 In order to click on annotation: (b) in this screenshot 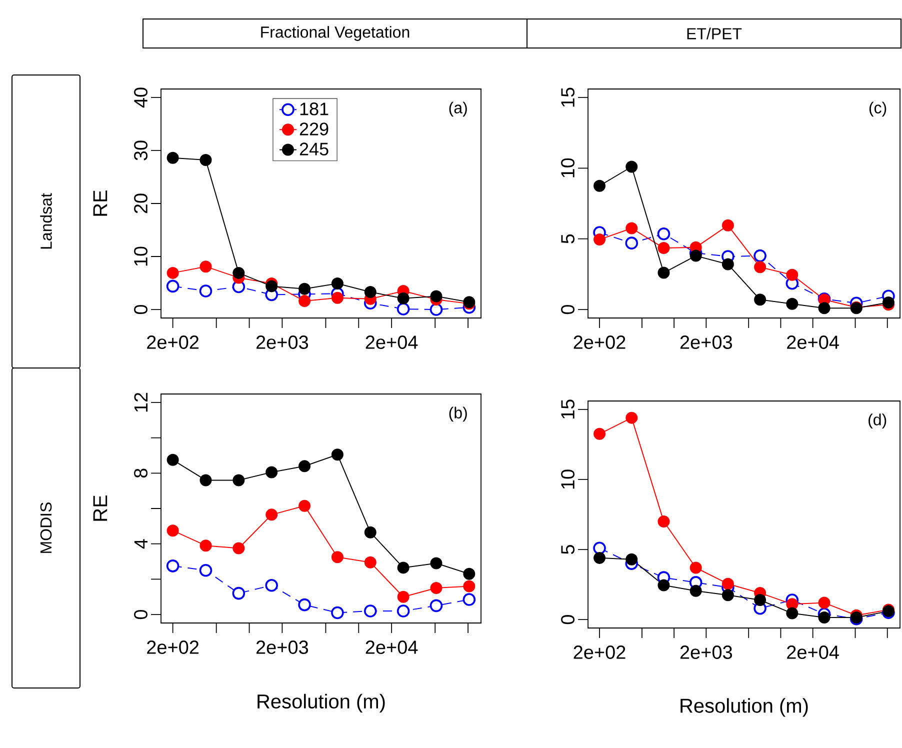, I will do `click(458, 414)`.